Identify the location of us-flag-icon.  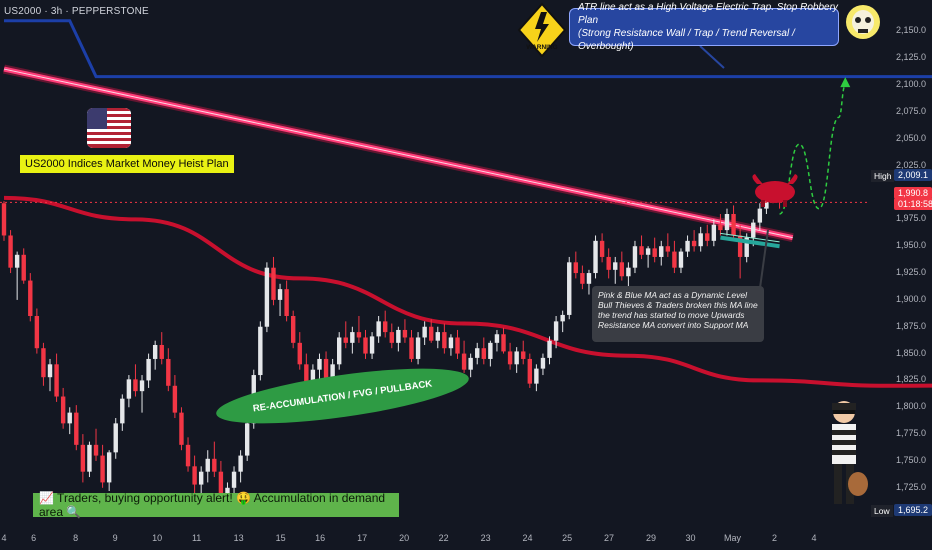
(109, 128).